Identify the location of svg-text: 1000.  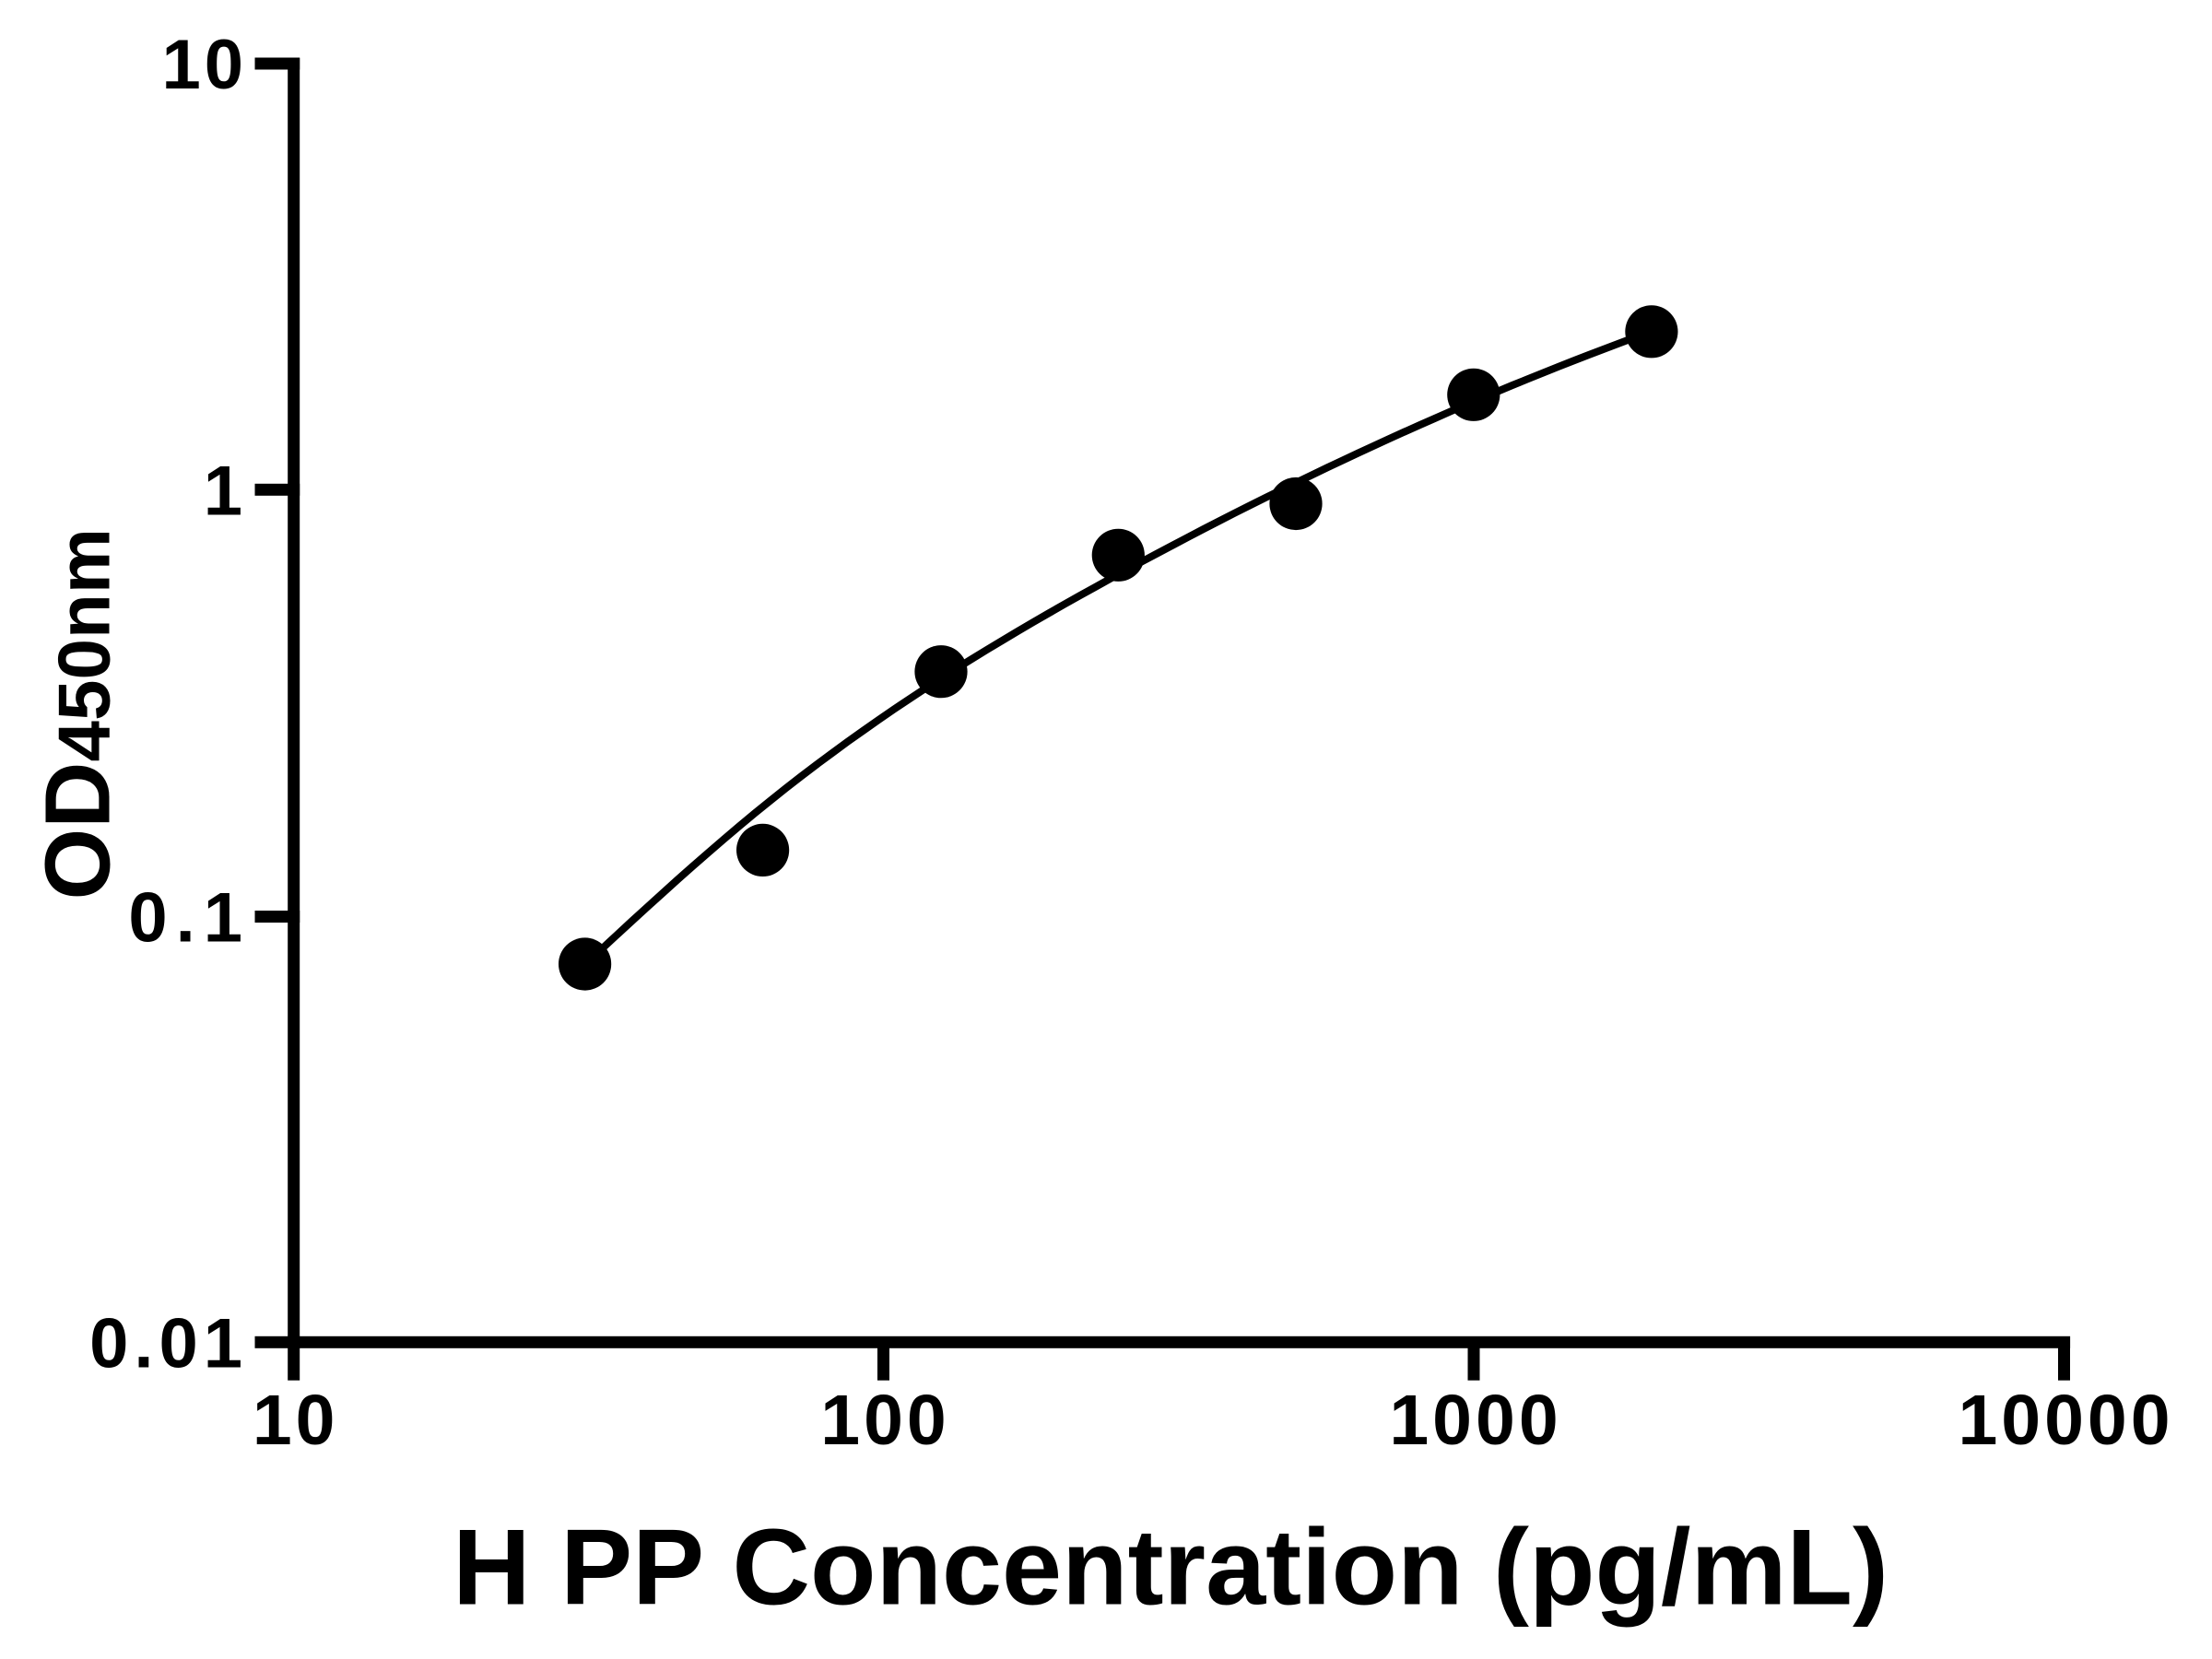
(1475, 1420).